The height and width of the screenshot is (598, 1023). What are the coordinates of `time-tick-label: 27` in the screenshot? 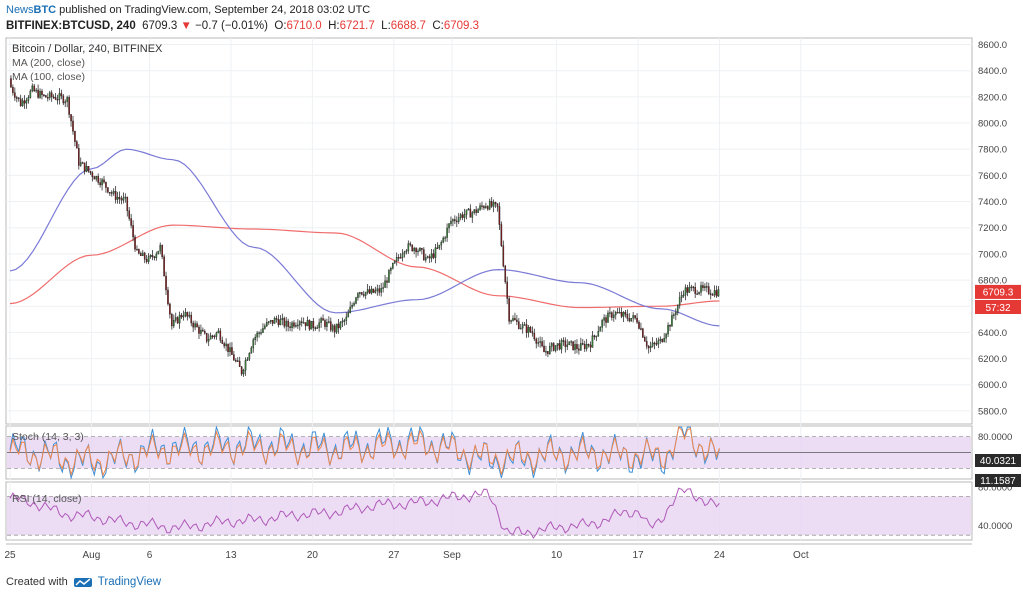 It's located at (394, 555).